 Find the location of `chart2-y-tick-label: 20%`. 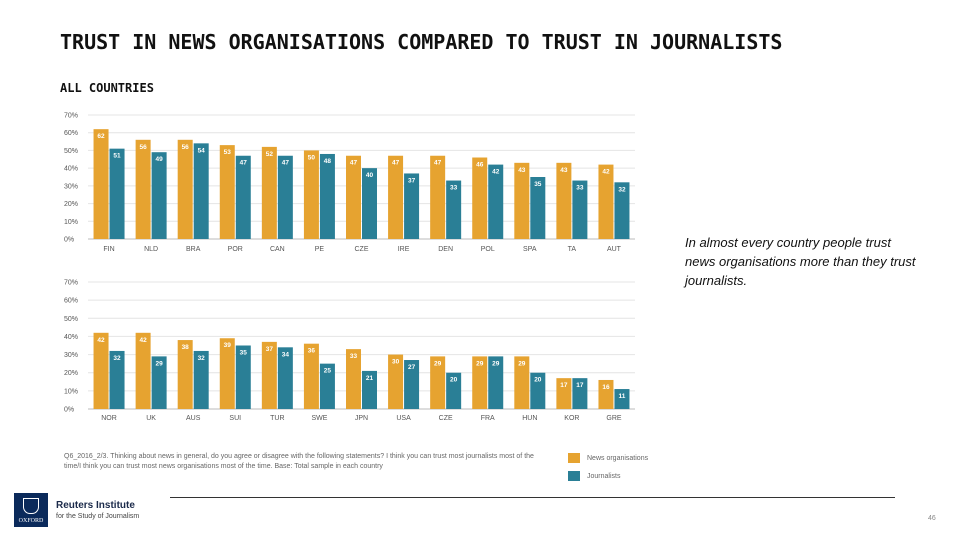

chart2-y-tick-label: 20% is located at coordinates (71, 373).